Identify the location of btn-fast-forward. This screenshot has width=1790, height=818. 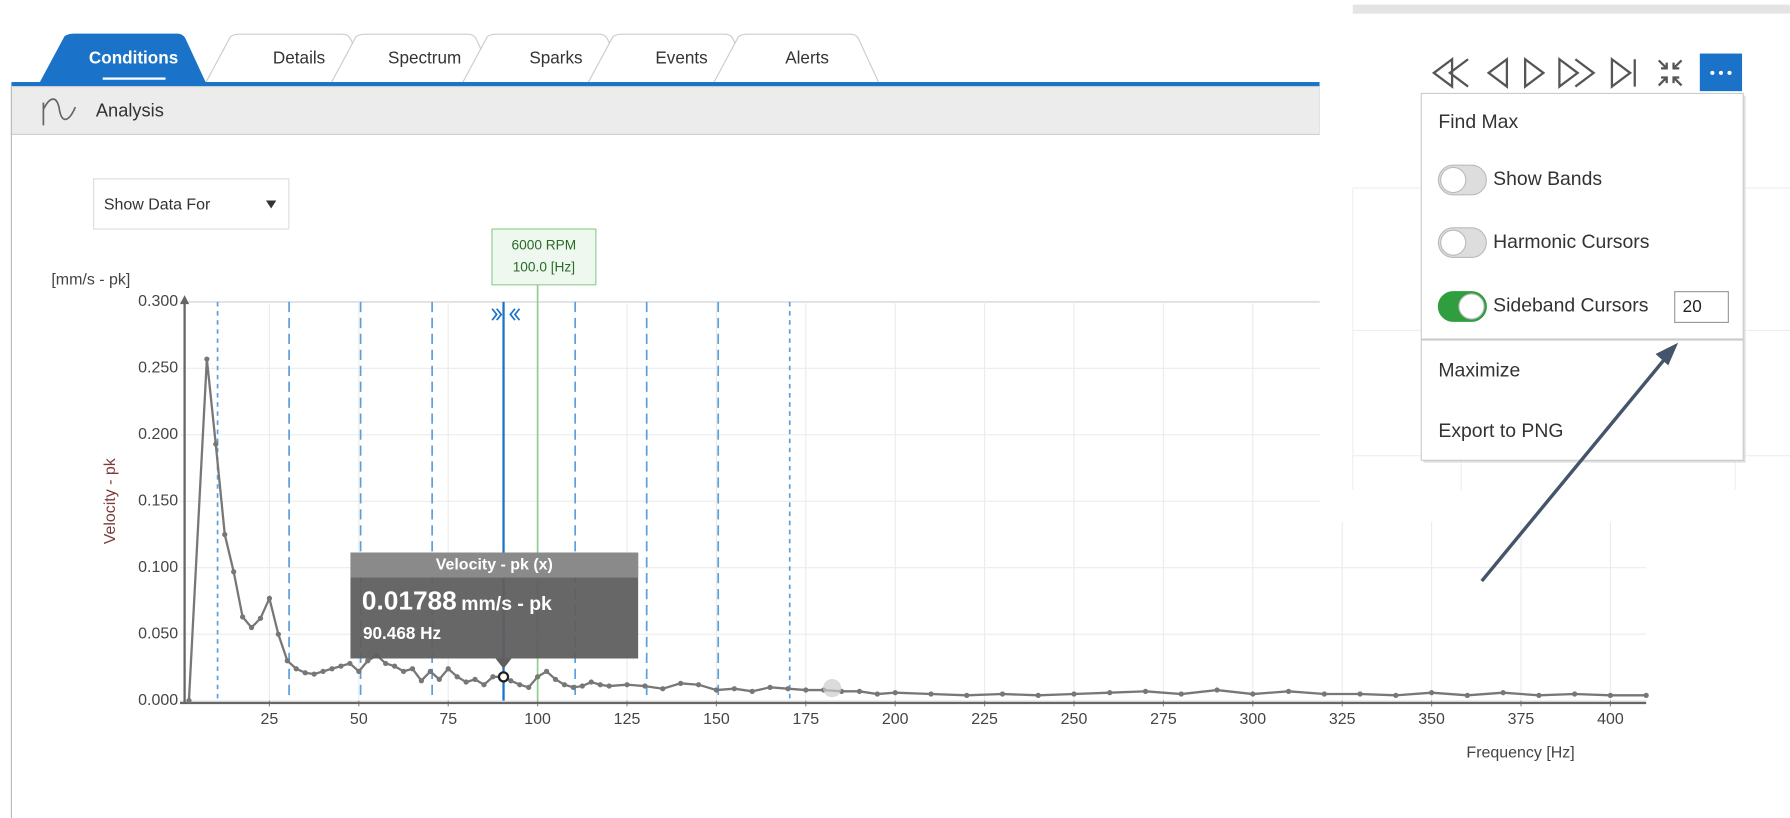
(1577, 72).